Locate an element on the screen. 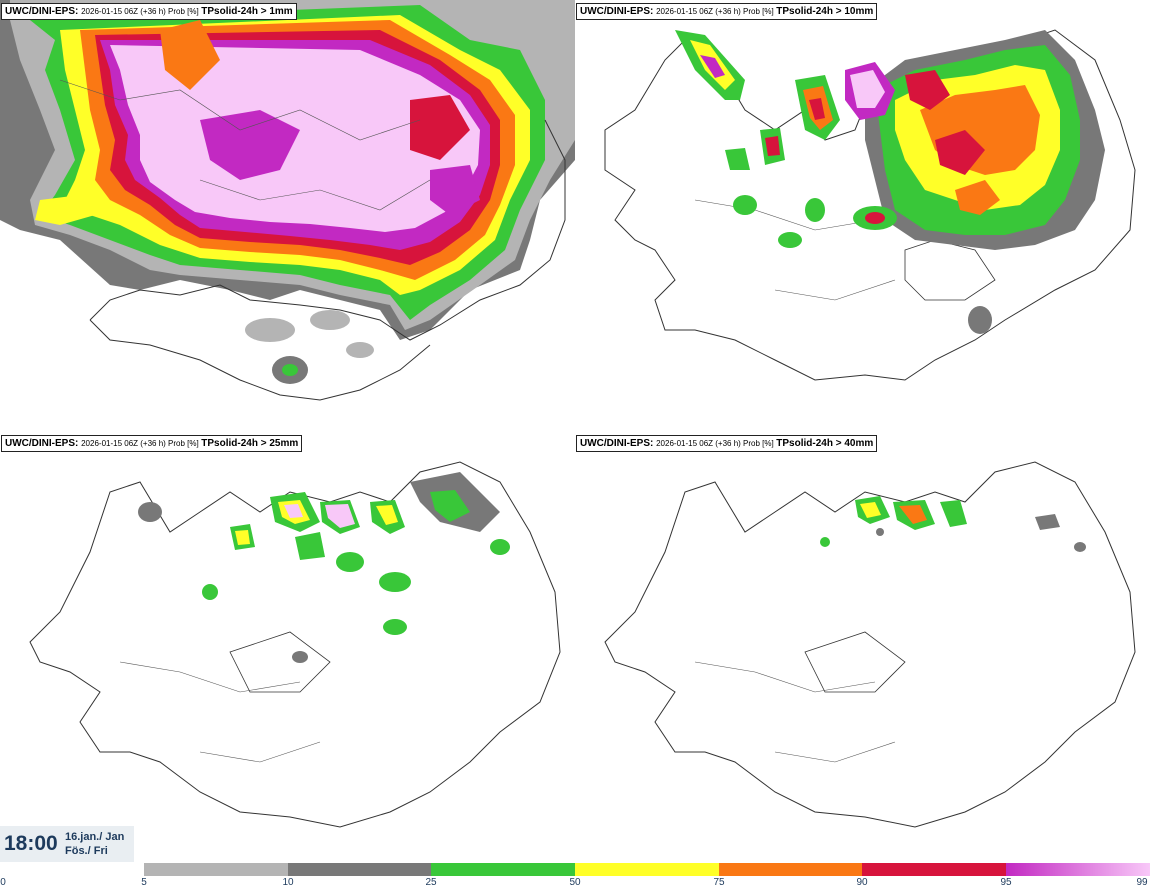 The image size is (1150, 891). colorbar-label: 25 is located at coordinates (431, 882).